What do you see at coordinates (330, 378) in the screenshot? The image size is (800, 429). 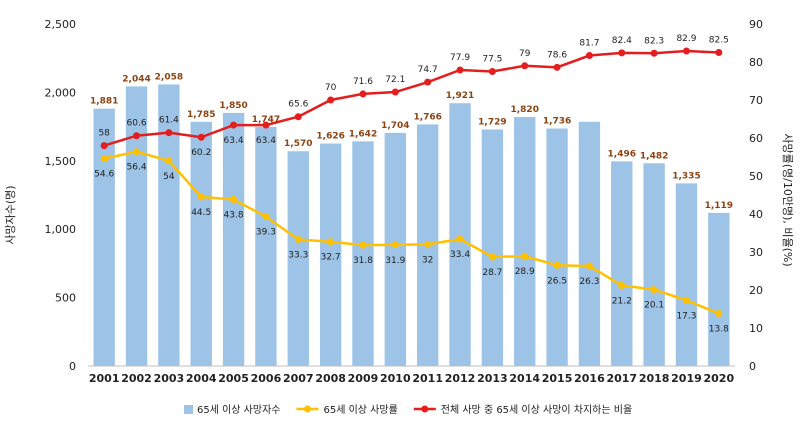 I see `x-tick-label: 2008` at bounding box center [330, 378].